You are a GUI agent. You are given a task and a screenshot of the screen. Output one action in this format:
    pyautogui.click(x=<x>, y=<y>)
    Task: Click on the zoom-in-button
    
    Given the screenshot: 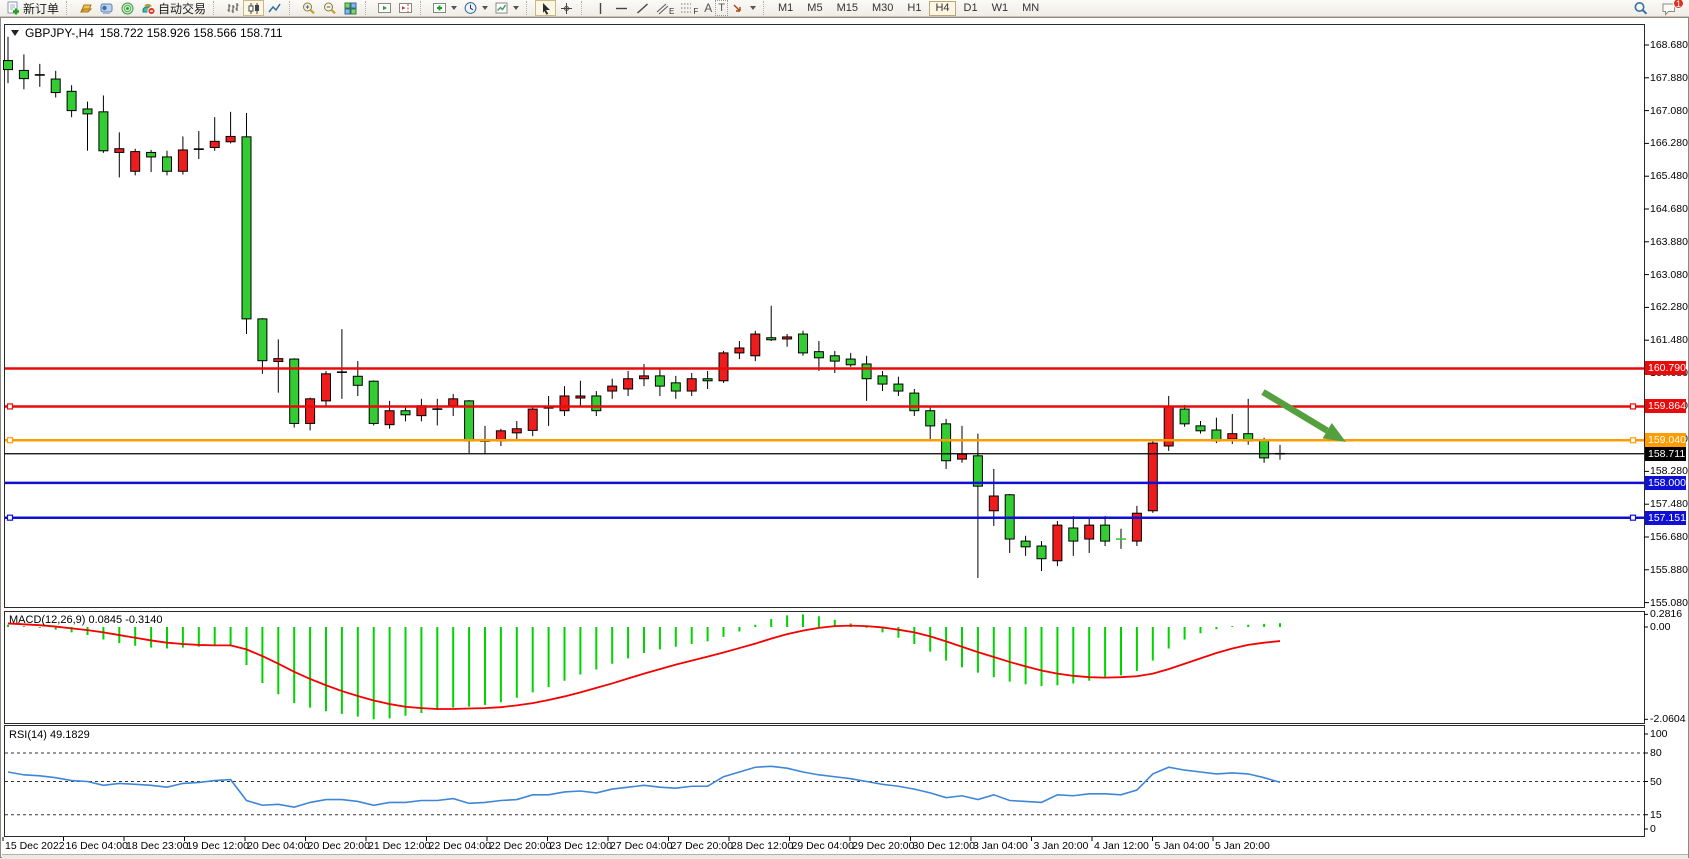 What is the action you would take?
    pyautogui.click(x=308, y=8)
    